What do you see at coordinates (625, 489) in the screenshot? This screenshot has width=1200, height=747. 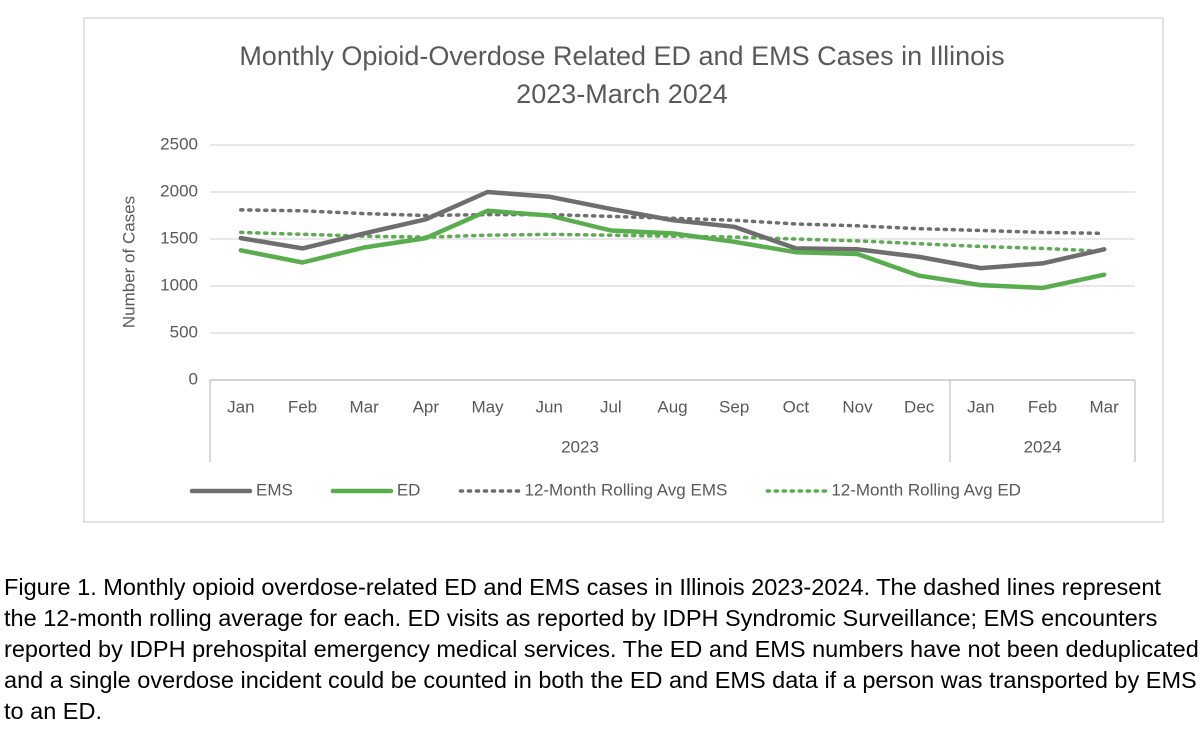 I see `legend-label: 12-Month Rolling Avg EMS` at bounding box center [625, 489].